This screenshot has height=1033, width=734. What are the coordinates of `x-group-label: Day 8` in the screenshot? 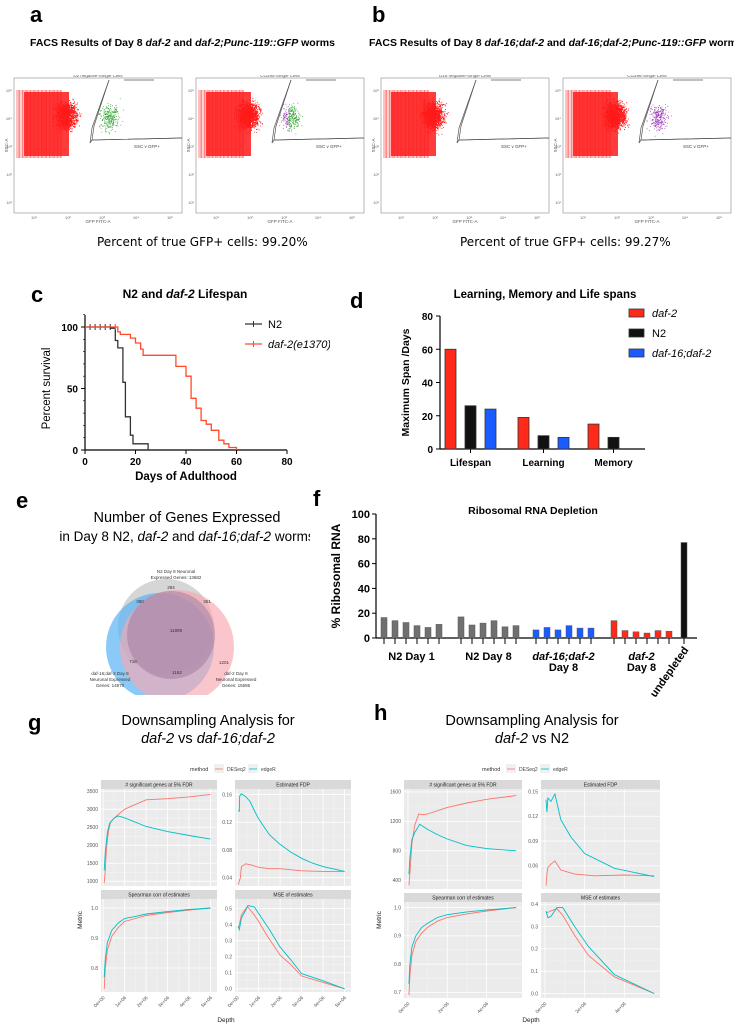 It's located at (563, 668).